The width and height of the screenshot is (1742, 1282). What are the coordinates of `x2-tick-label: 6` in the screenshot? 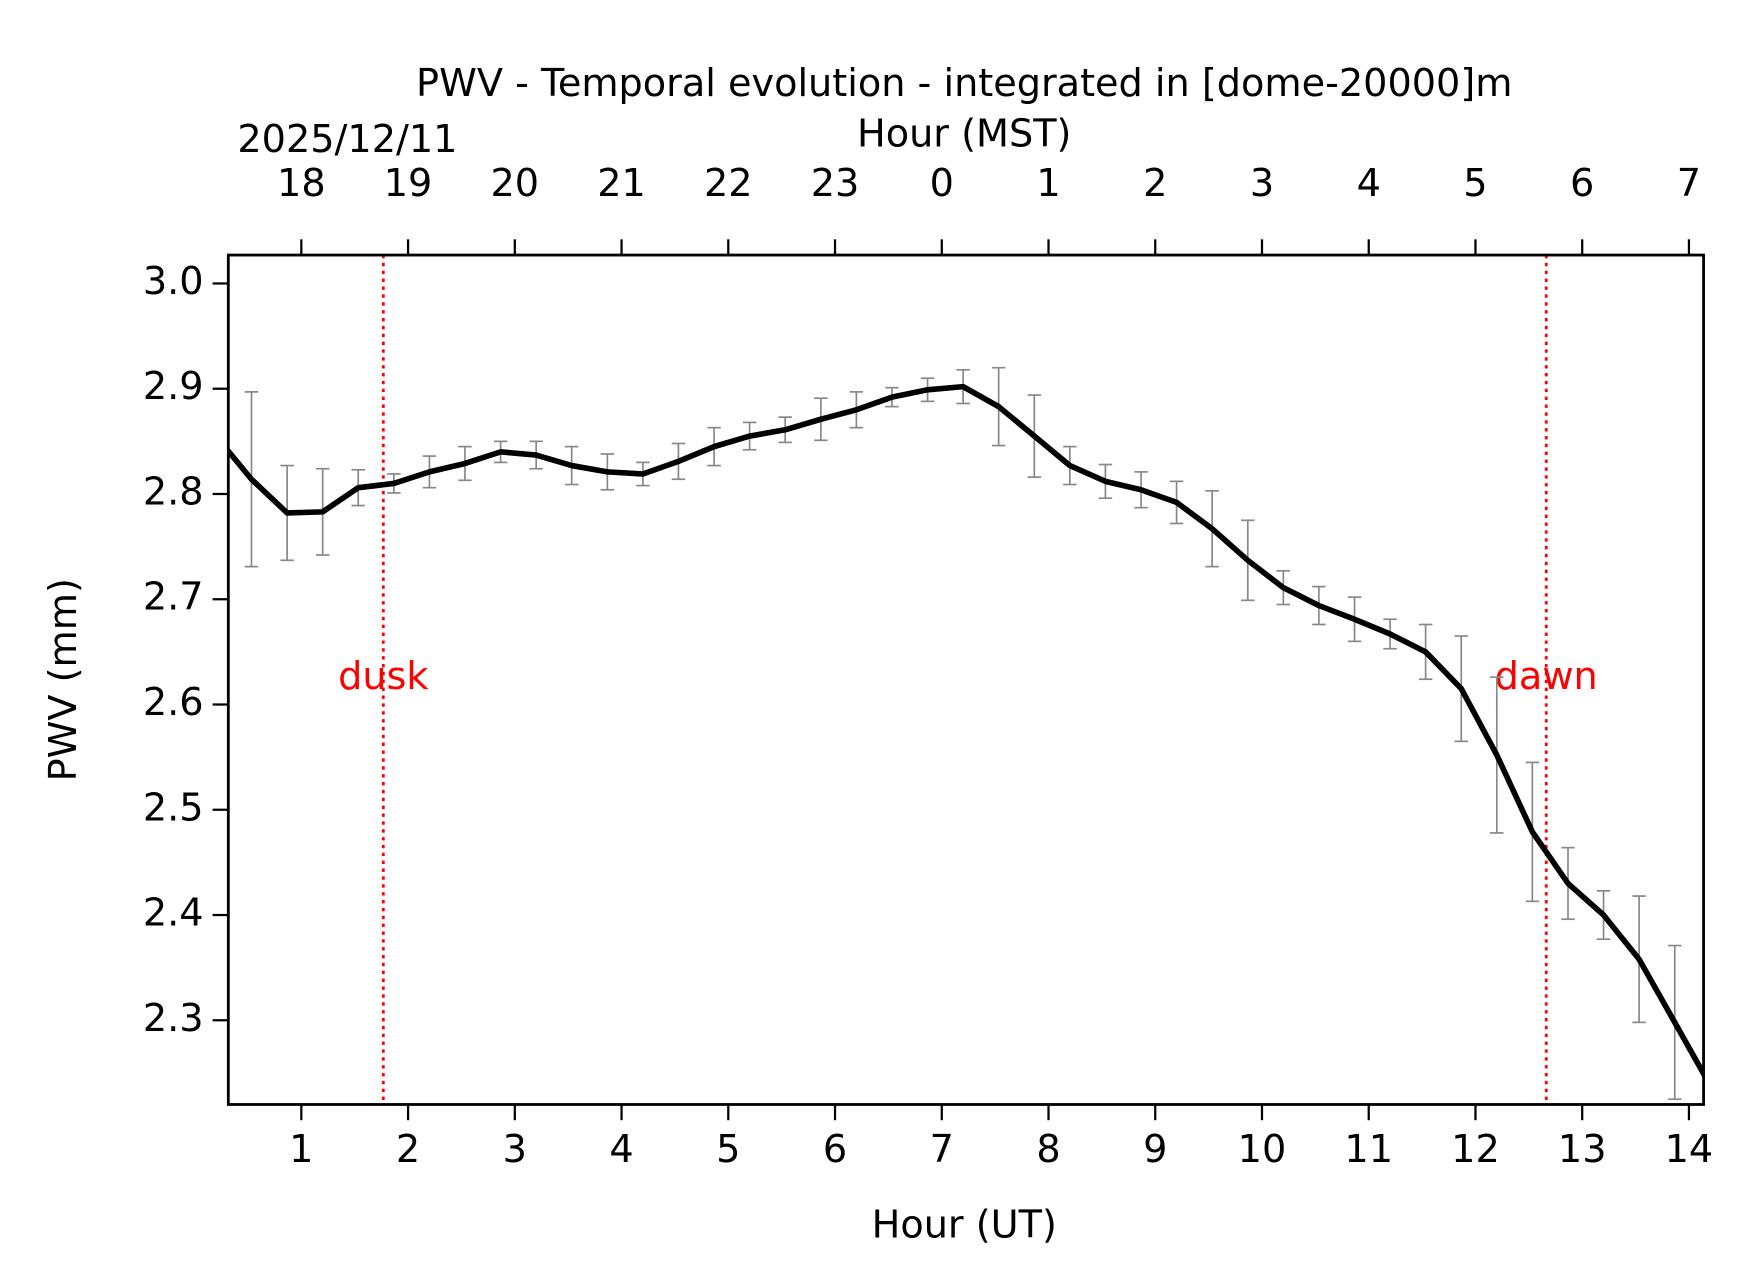 It's located at (1582, 184).